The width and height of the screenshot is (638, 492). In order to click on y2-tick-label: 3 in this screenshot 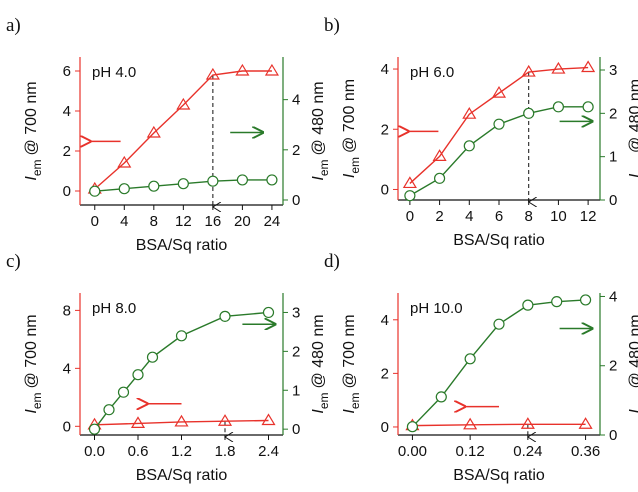, I will do `click(296, 312)`.